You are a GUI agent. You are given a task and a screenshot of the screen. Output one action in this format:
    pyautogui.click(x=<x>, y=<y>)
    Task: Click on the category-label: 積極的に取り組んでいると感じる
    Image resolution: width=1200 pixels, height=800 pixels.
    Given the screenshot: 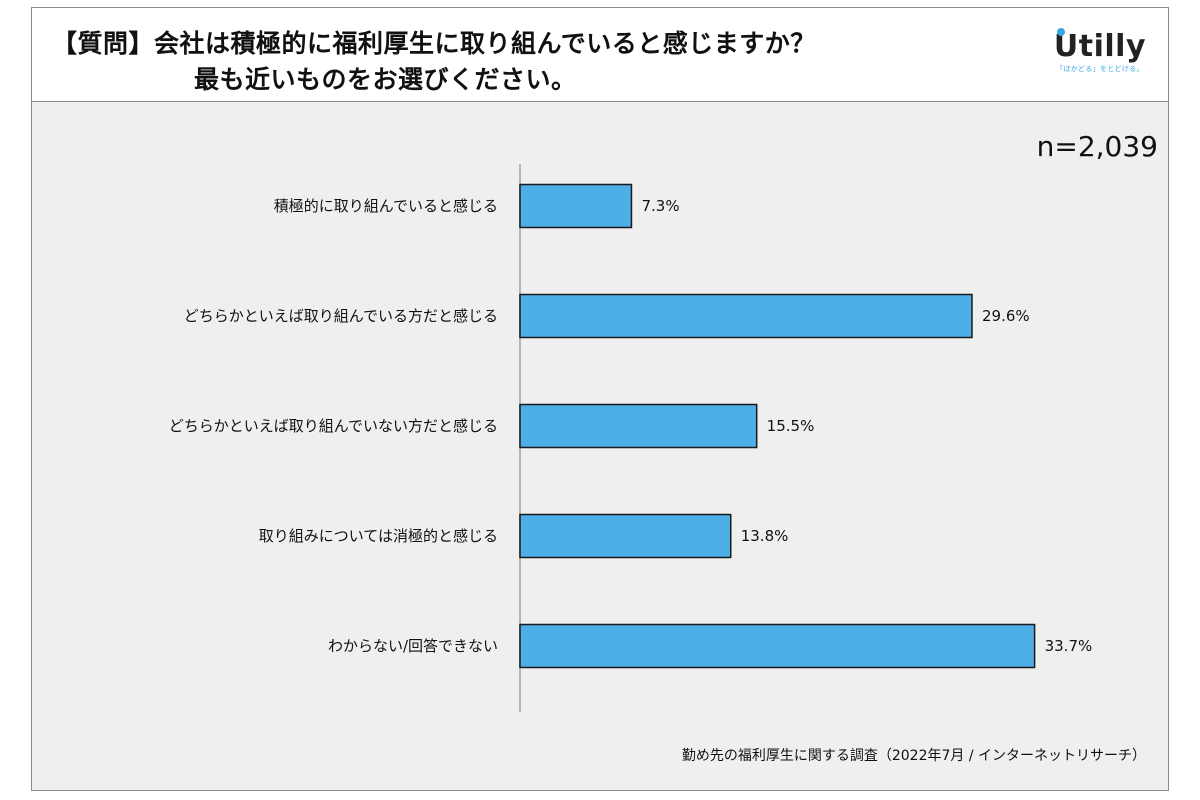 What is the action you would take?
    pyautogui.click(x=386, y=206)
    